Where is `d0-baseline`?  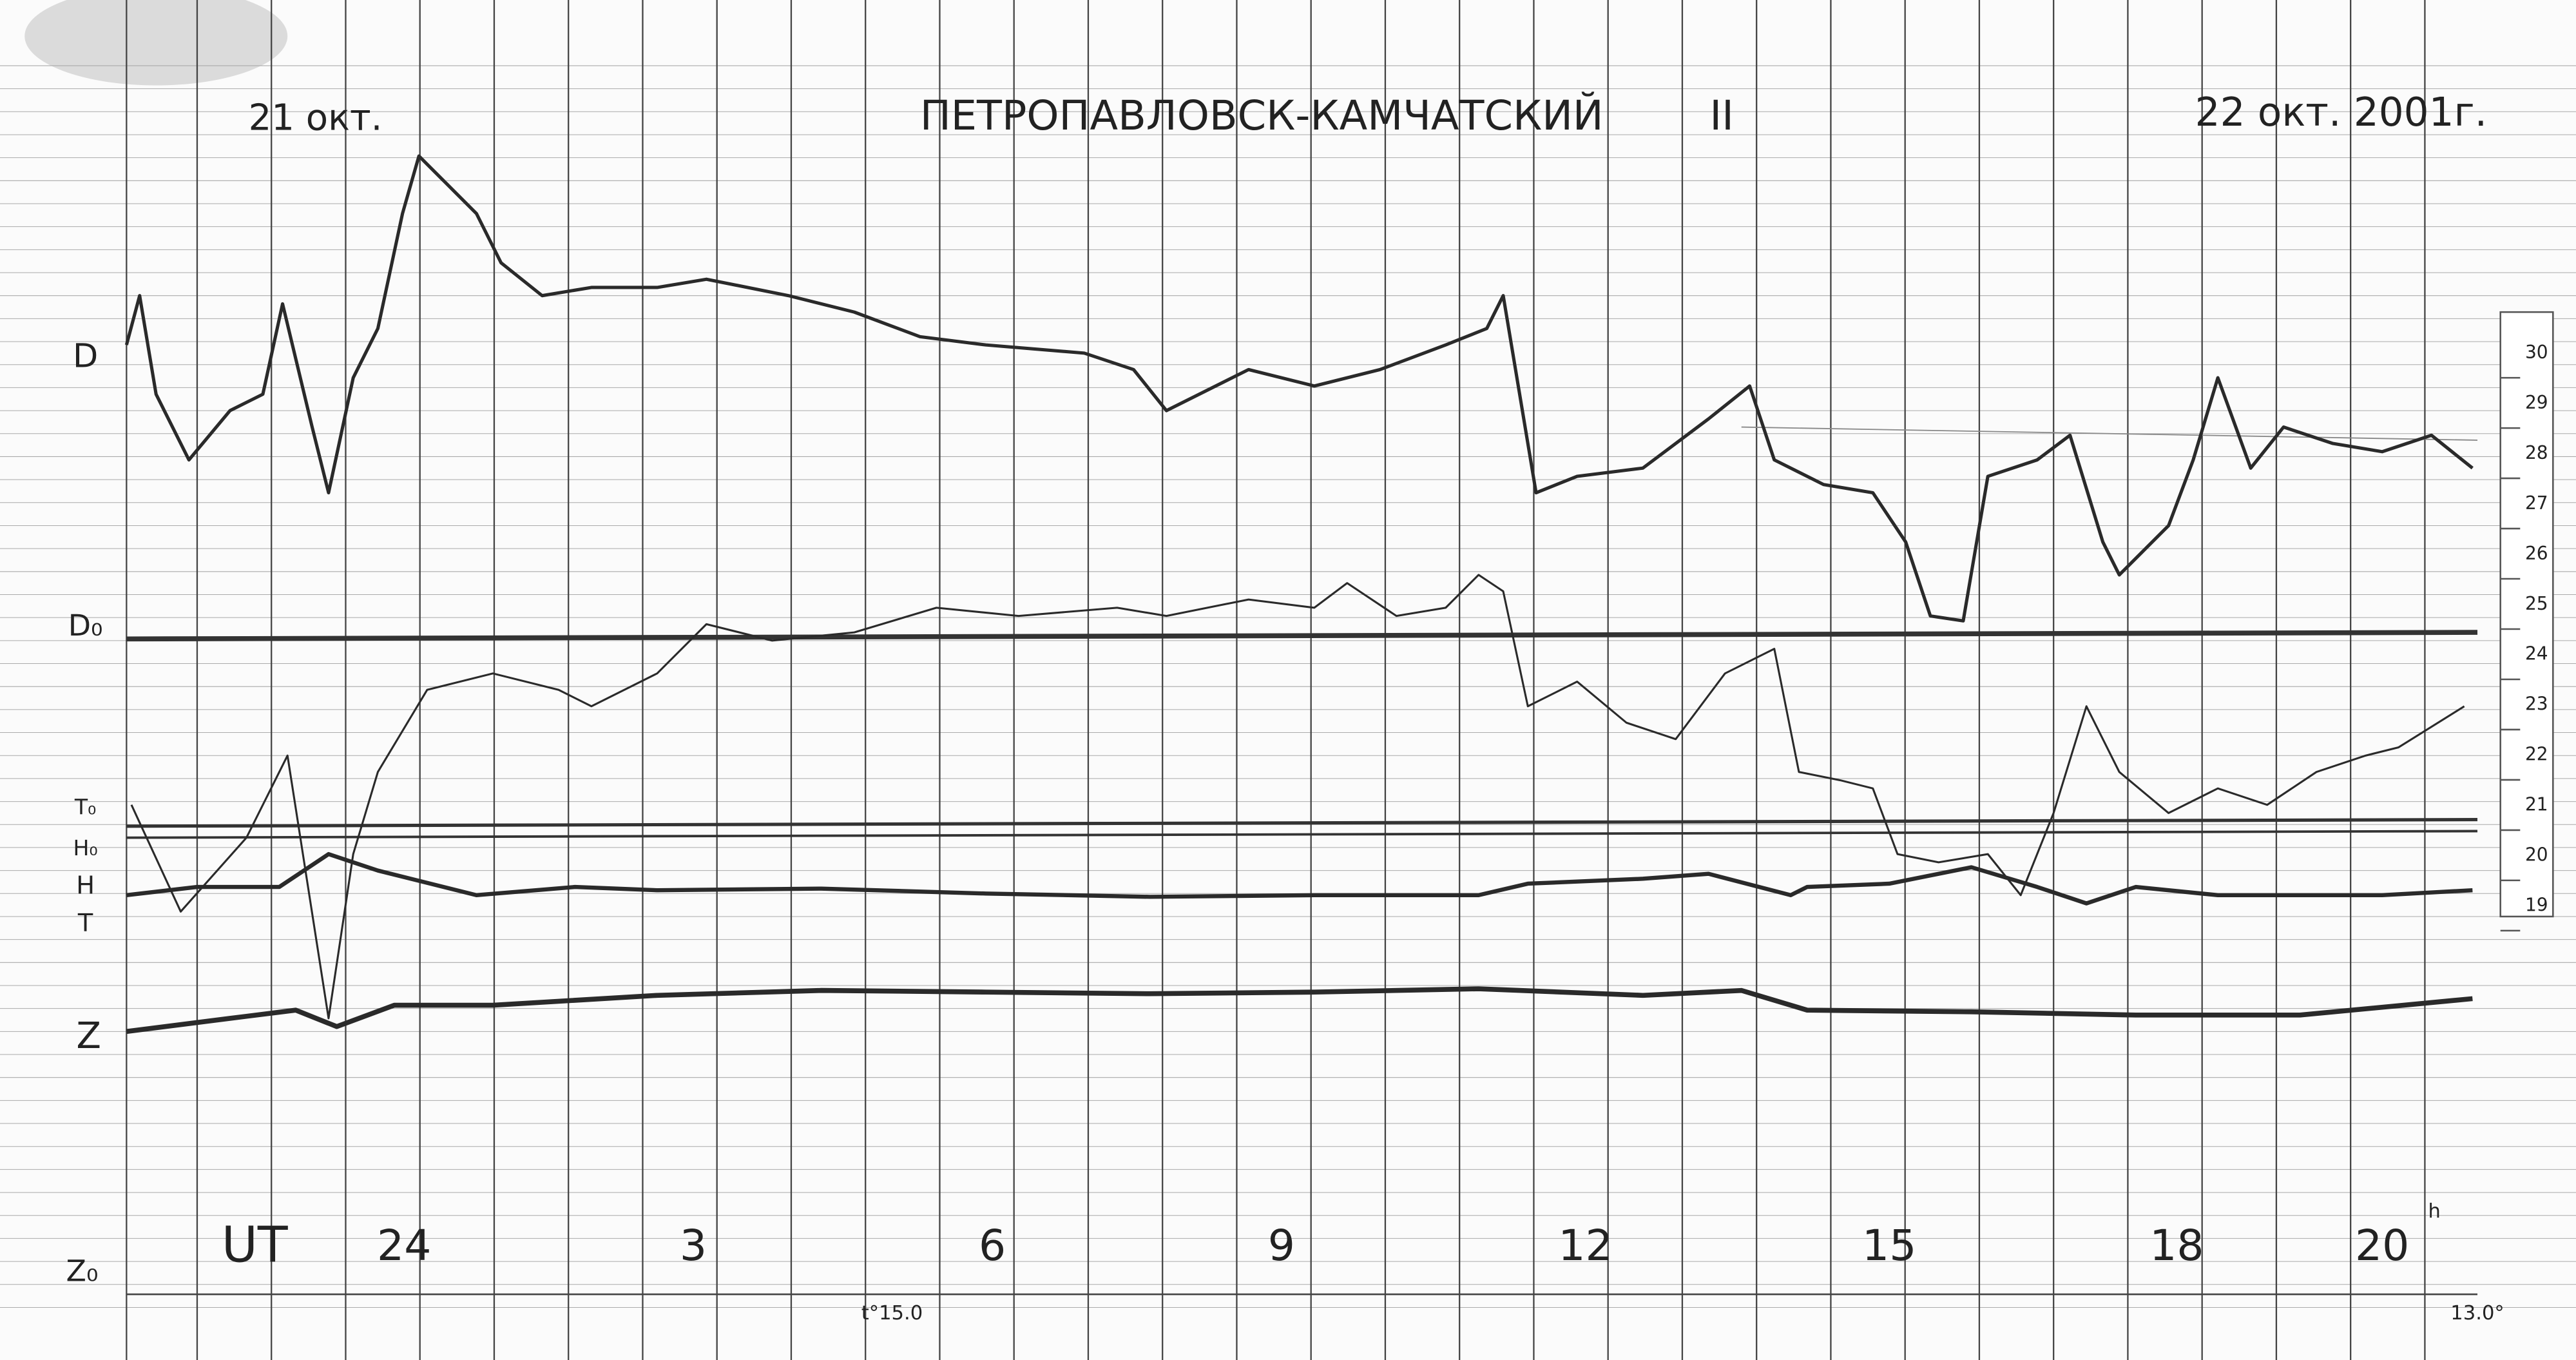
d0-baseline is located at coordinates (1302, 636).